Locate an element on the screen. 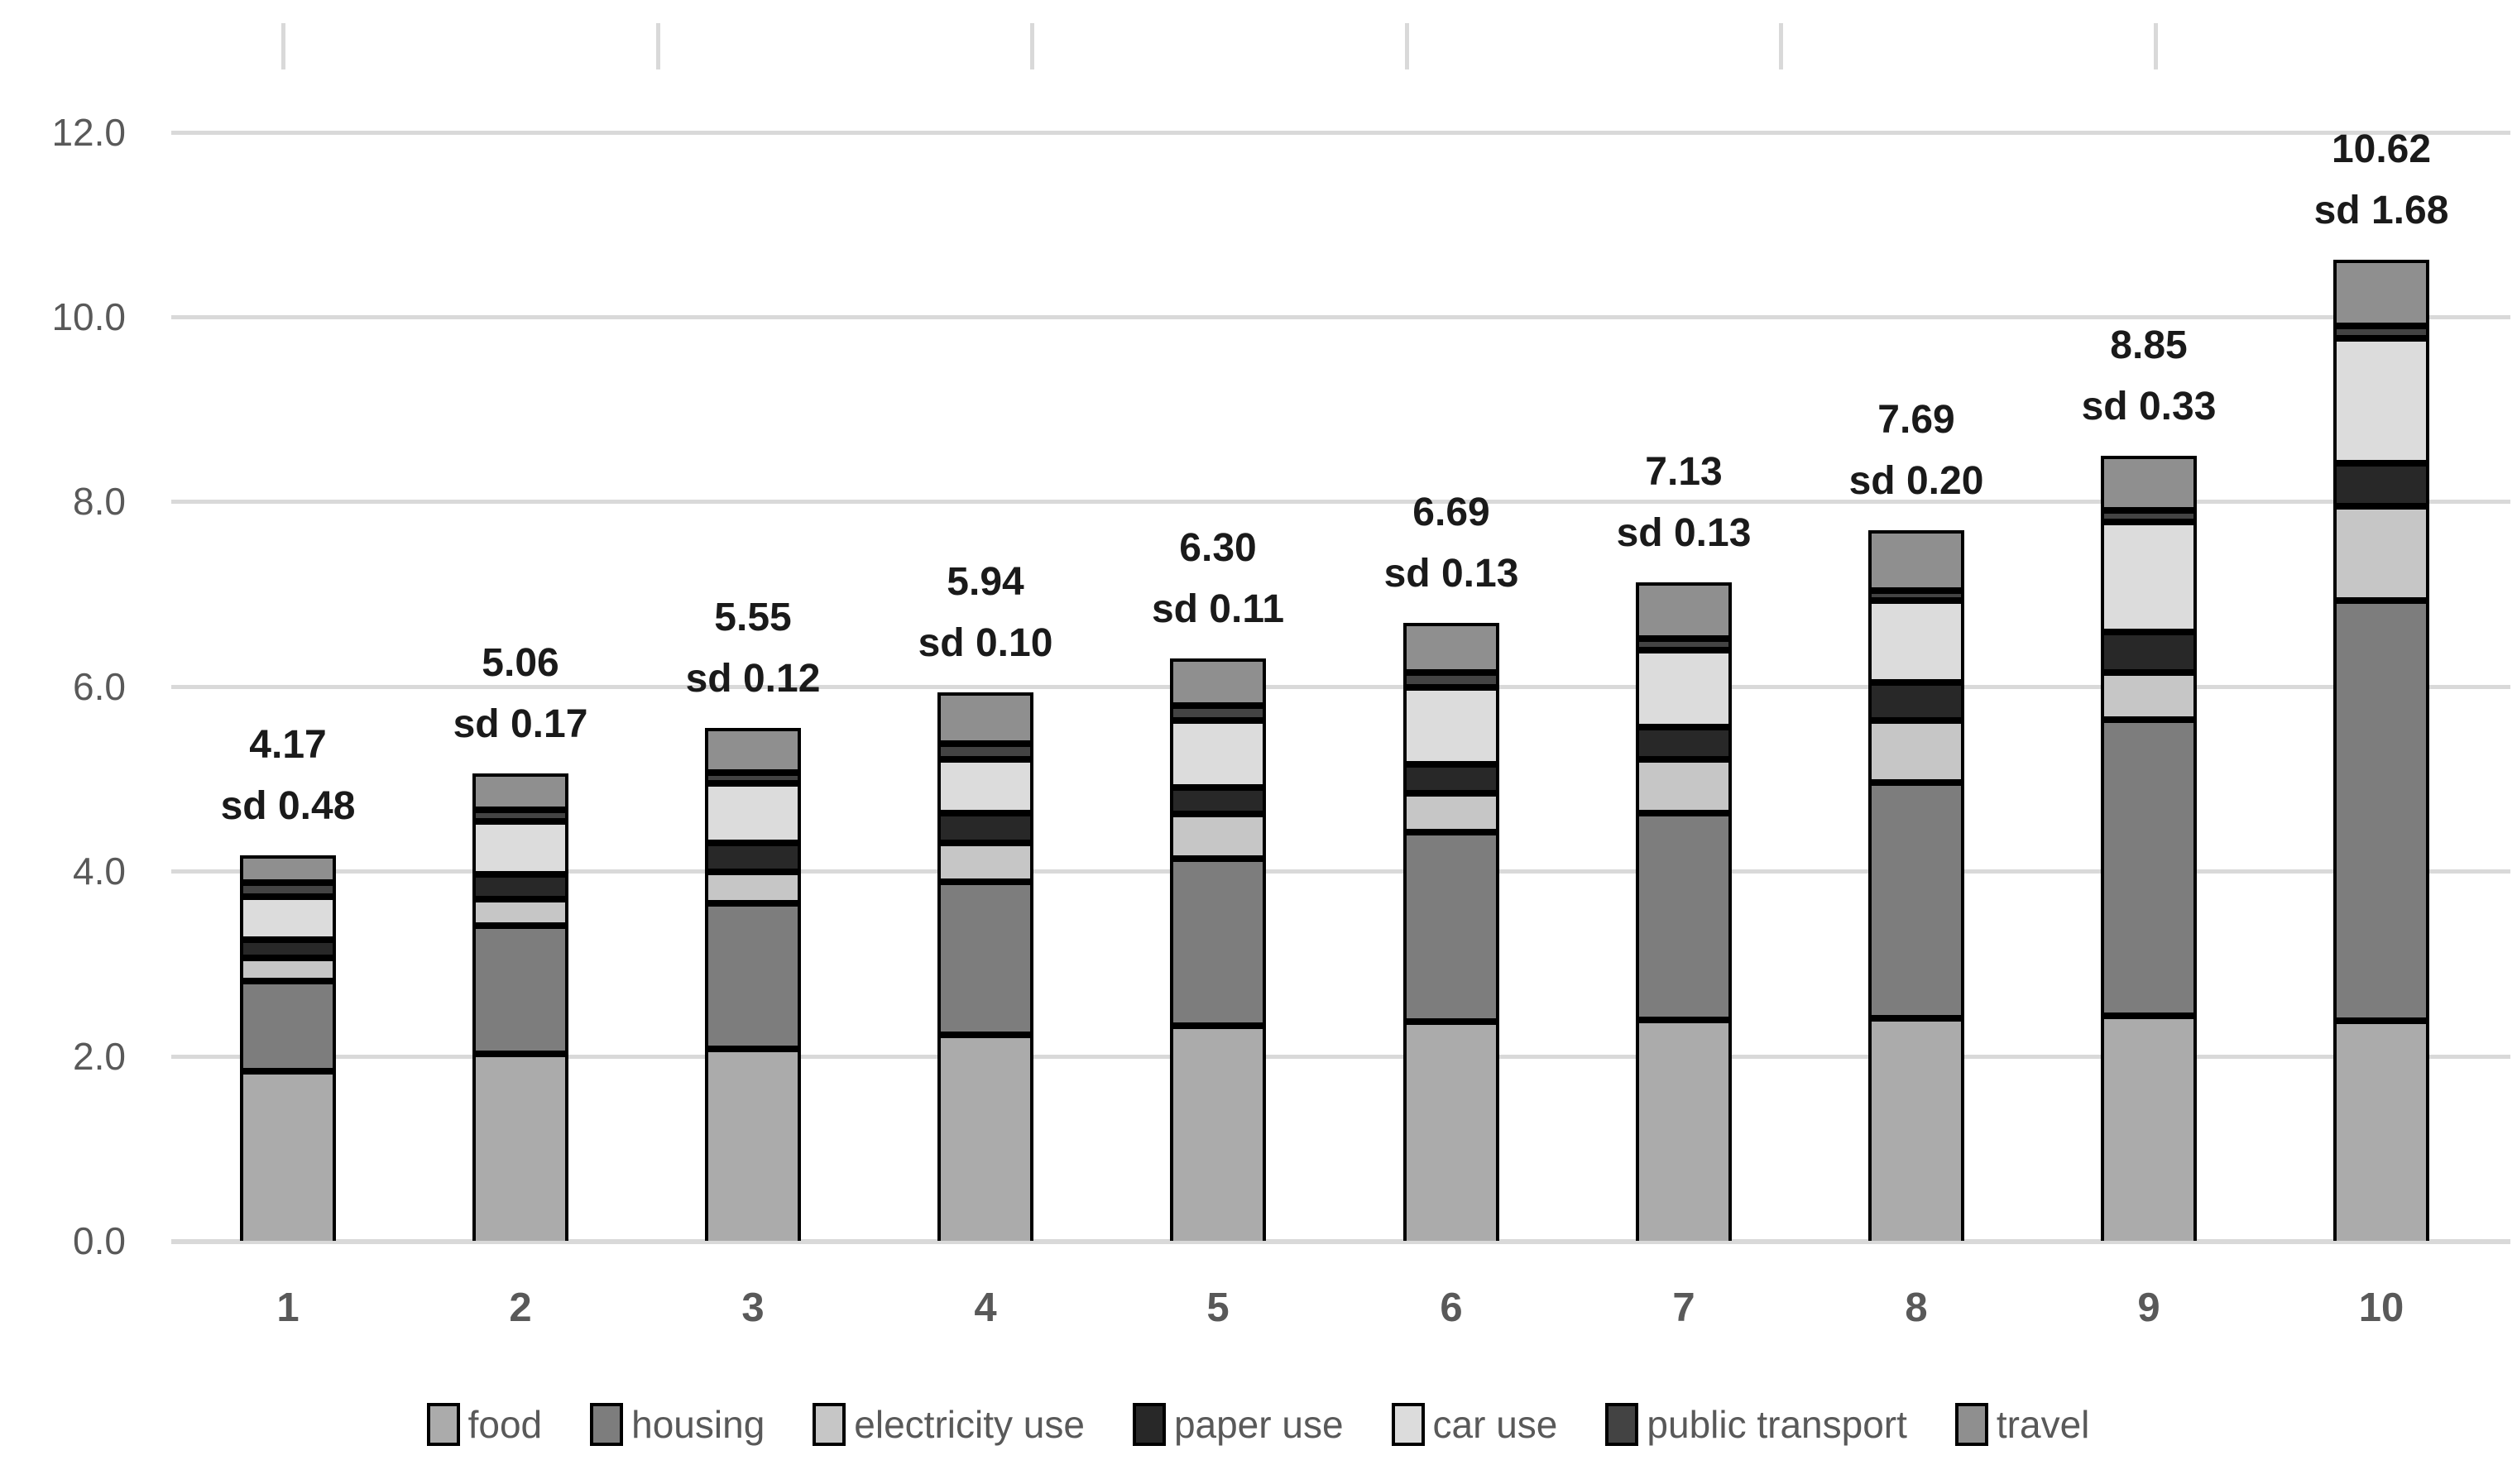 The image size is (2517, 1484). gridline-y-10.0 is located at coordinates (1340, 317).